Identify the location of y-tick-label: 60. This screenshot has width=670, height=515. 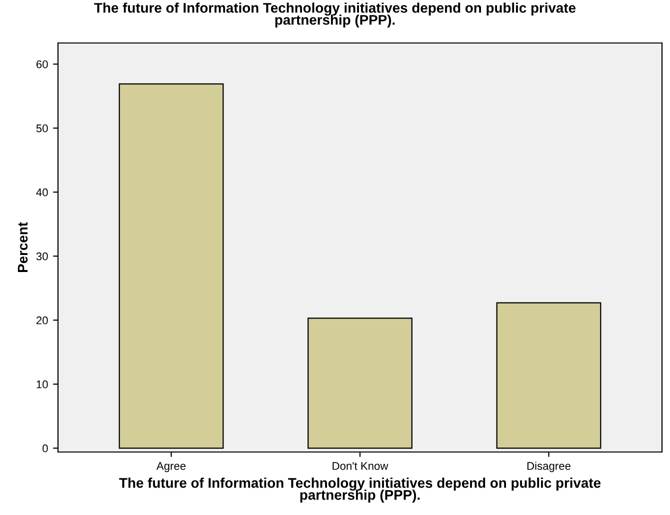
(42, 64).